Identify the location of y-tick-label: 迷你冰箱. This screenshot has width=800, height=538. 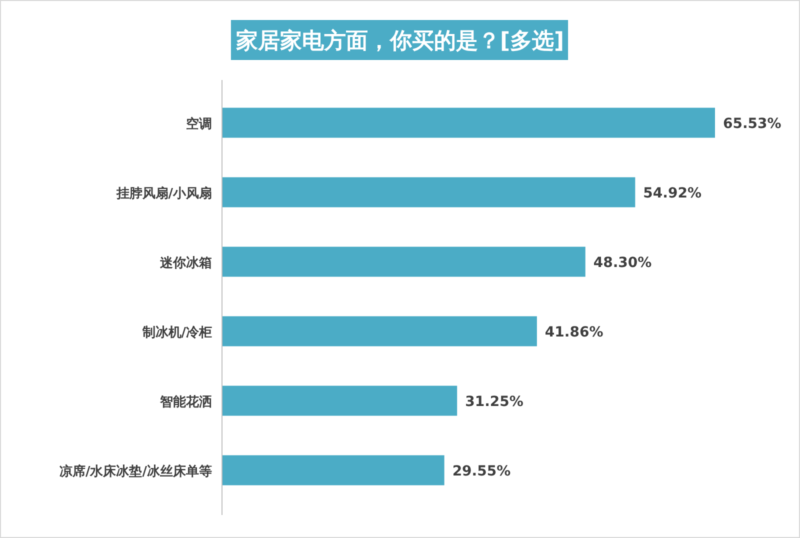
(185, 262).